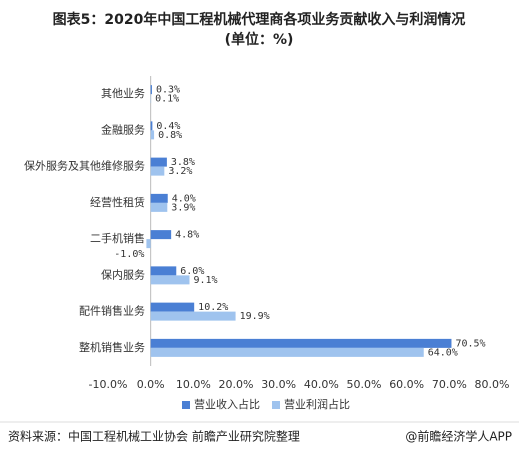  I want to click on value-label: 70.5%, so click(470, 343).